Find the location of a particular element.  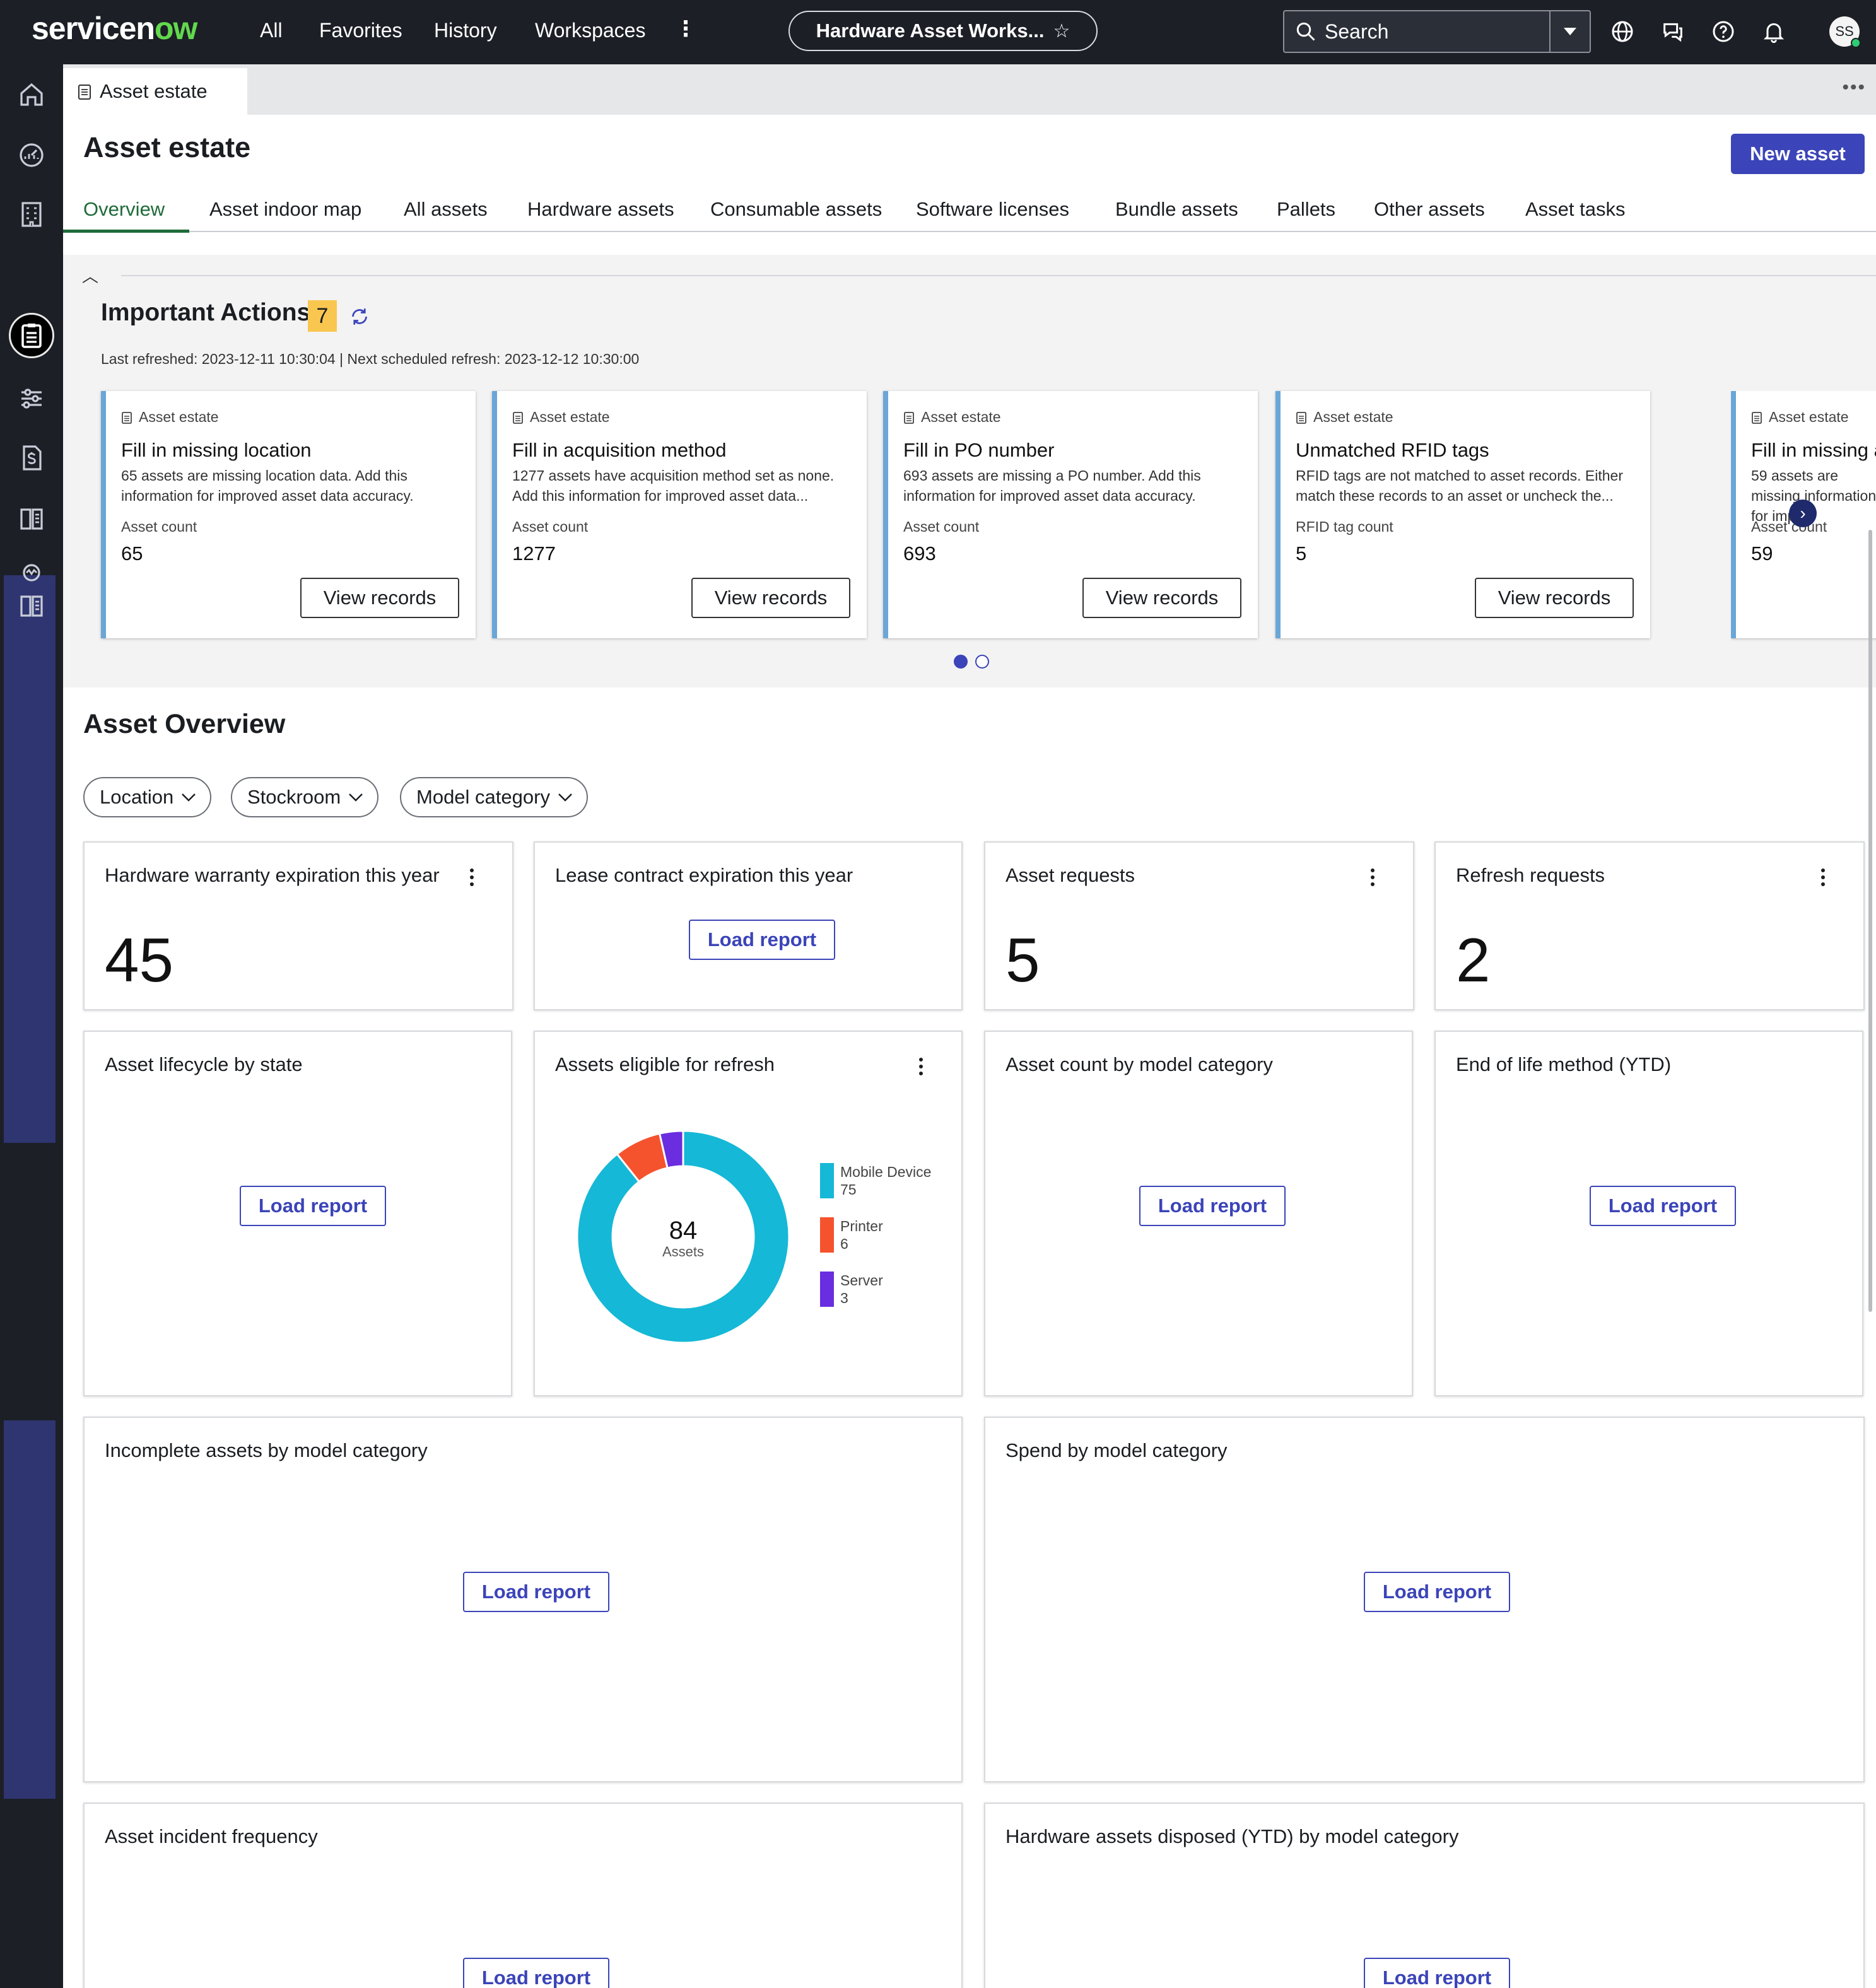

subtab-consumable-assets: Consumable assets is located at coordinates (796, 209).